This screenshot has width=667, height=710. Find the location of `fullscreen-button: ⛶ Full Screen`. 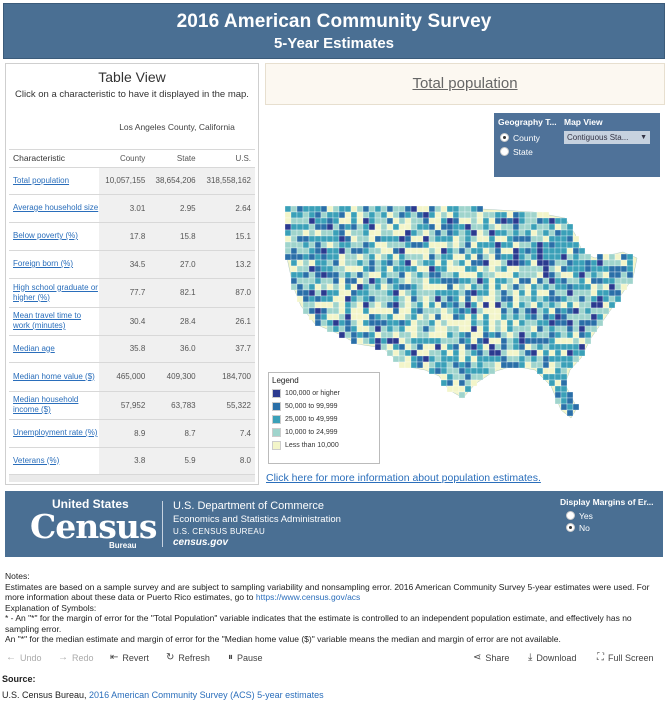

fullscreen-button: ⛶ Full Screen is located at coordinates (625, 657).